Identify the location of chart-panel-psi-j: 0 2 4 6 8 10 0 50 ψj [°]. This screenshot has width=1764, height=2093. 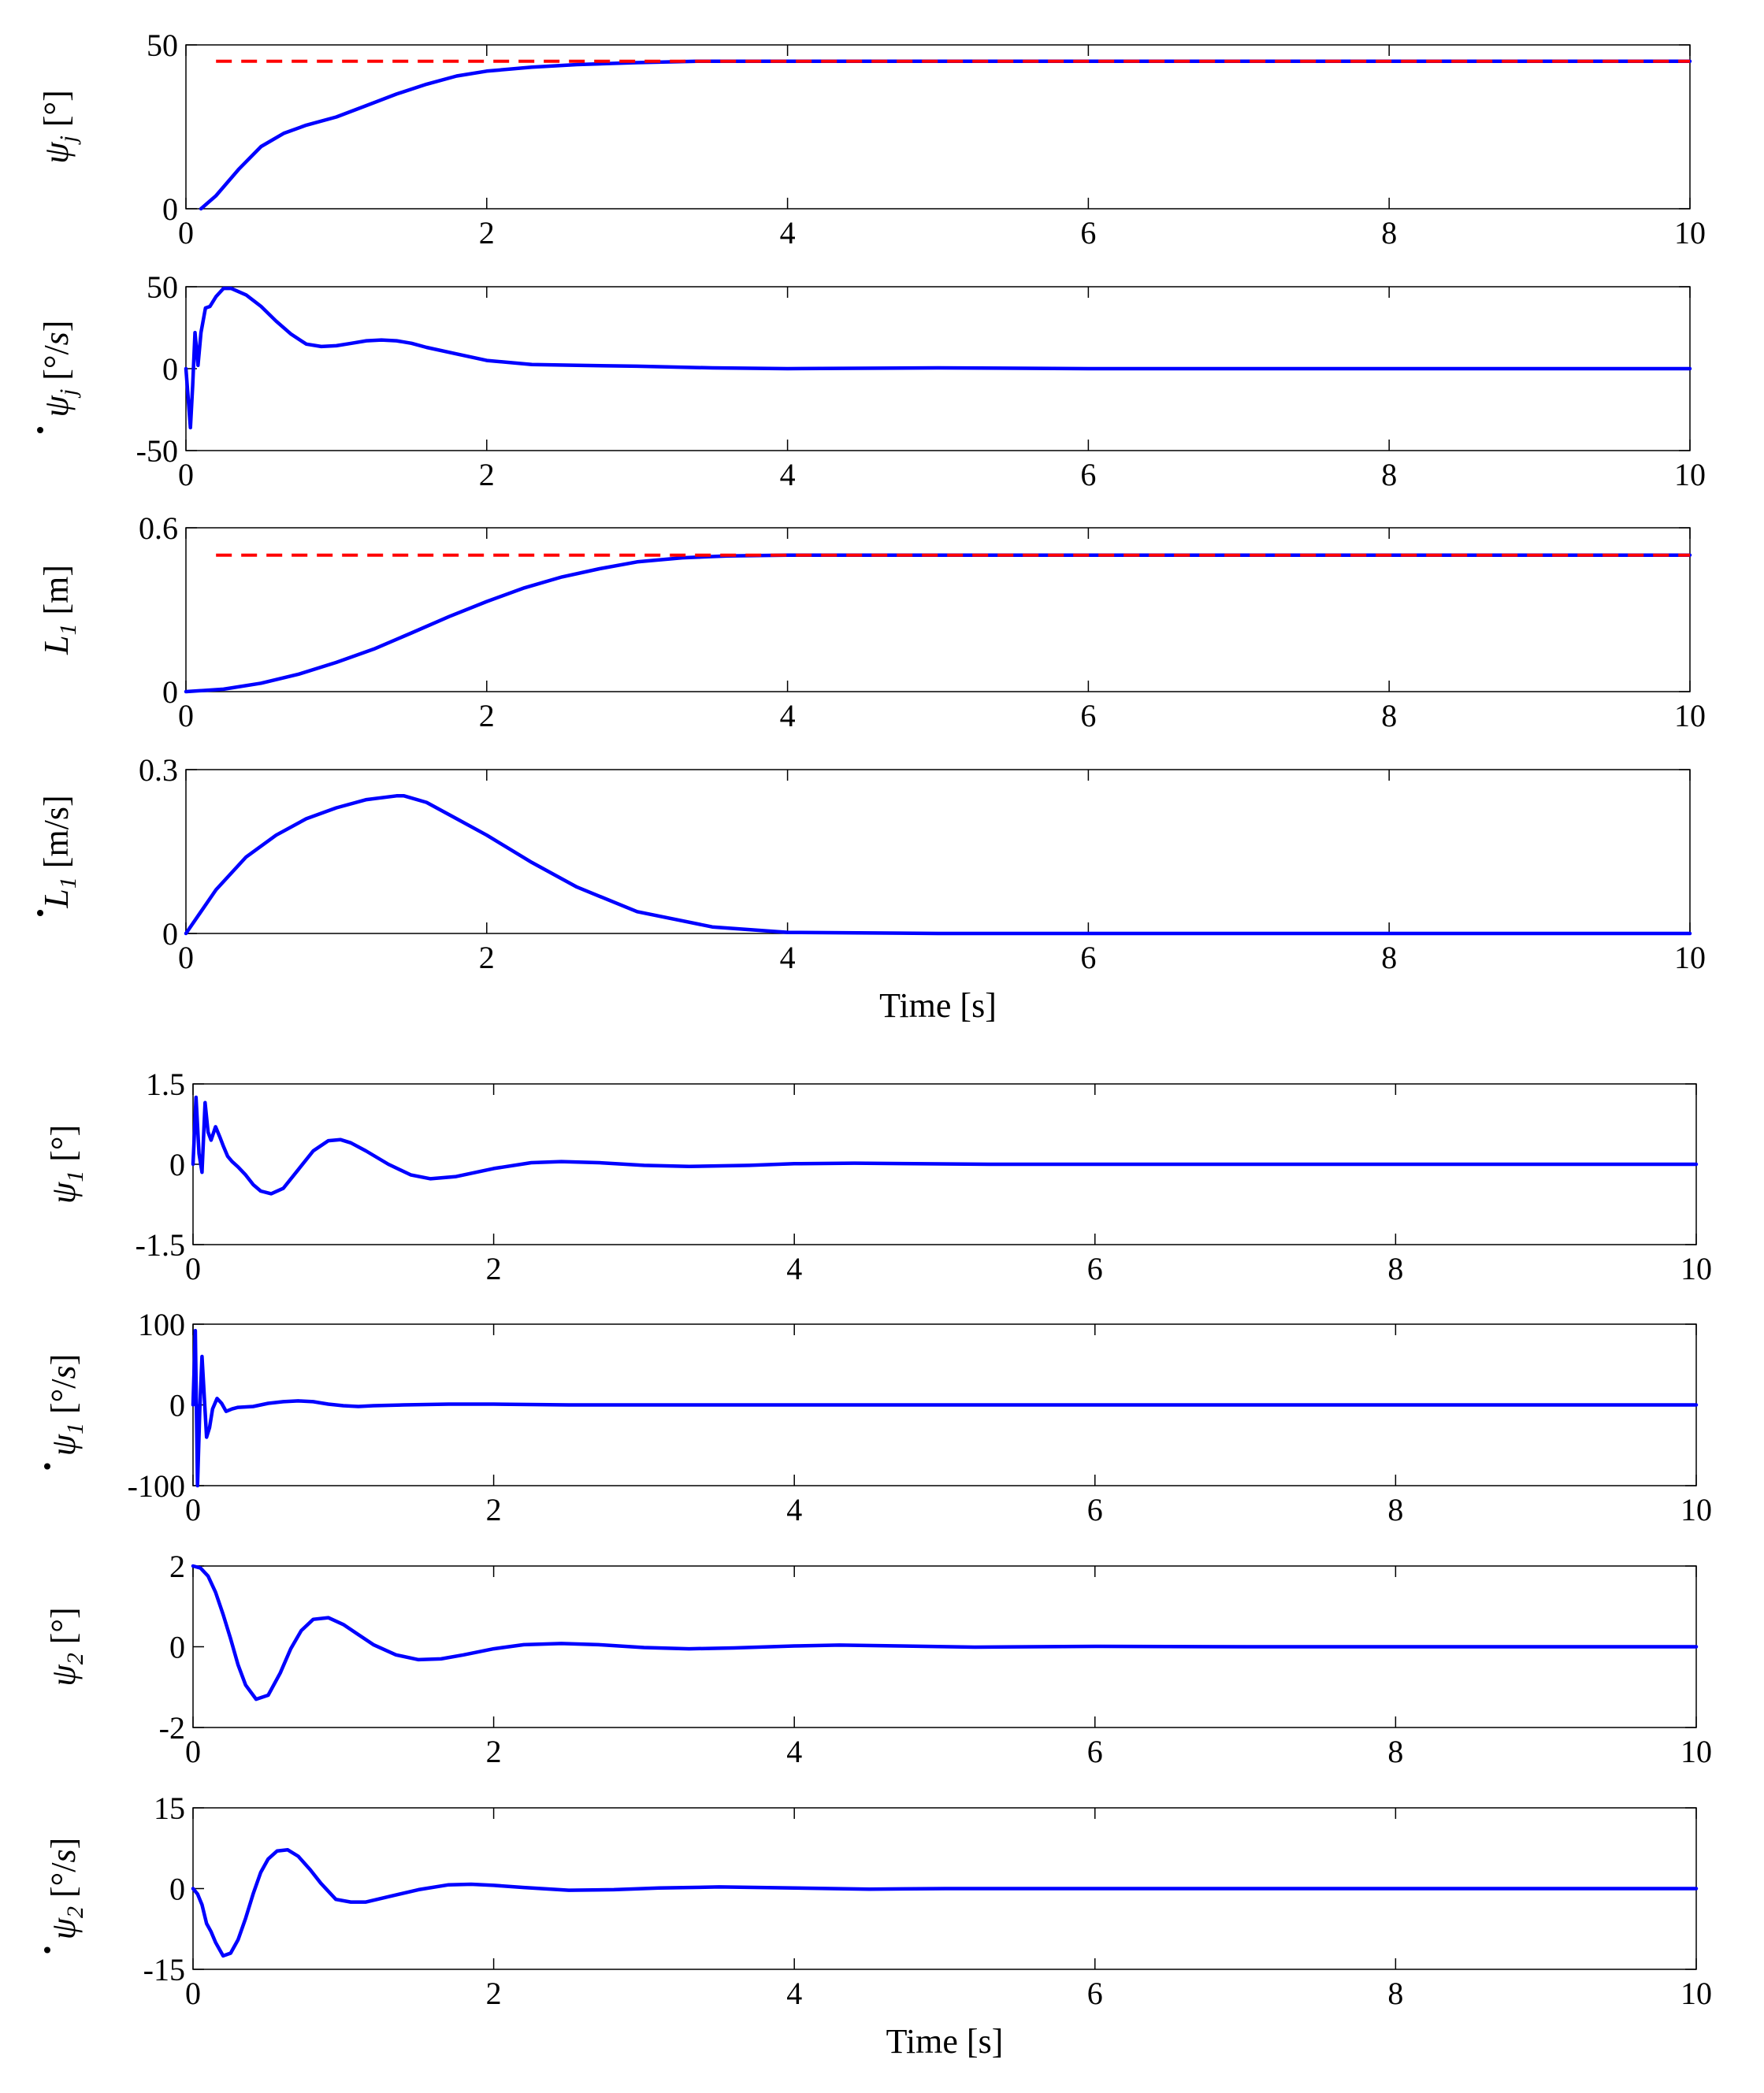
(871, 139).